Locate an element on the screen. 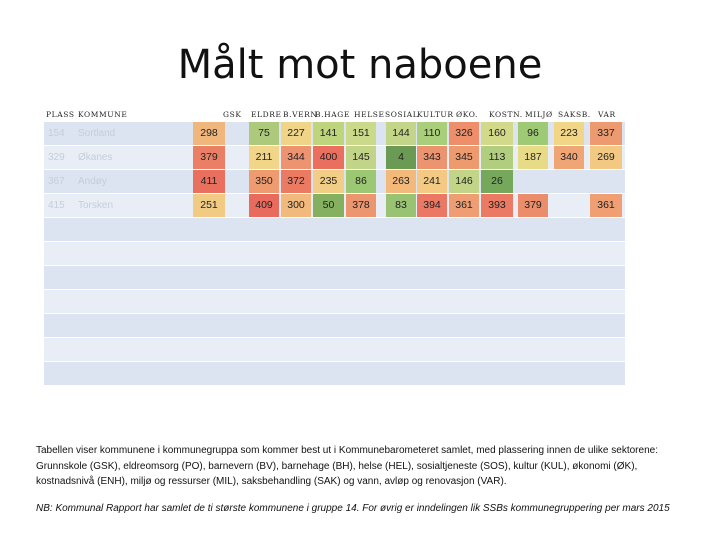 The width and height of the screenshot is (720, 540). rank-cell: 154 is located at coordinates (56, 133).